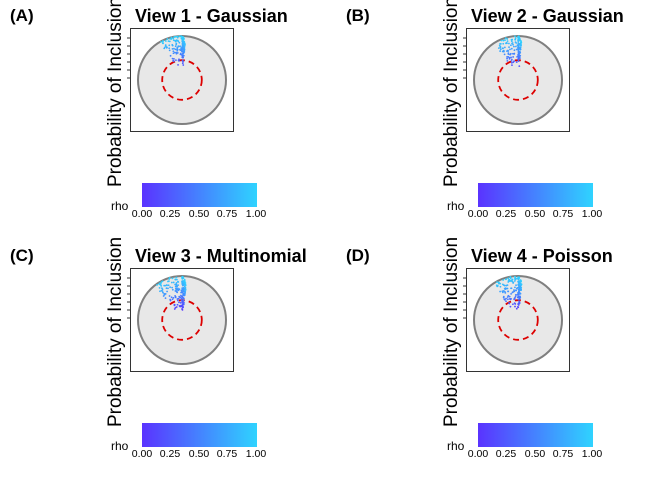  Describe the element at coordinates (358, 255) in the screenshot. I see `panel-label: (D)` at that location.